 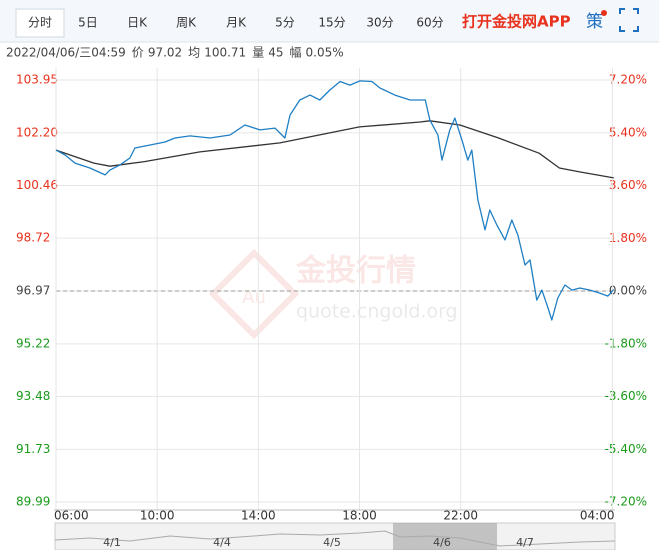 I want to click on app-link: 打开金投网APP, so click(x=516, y=22).